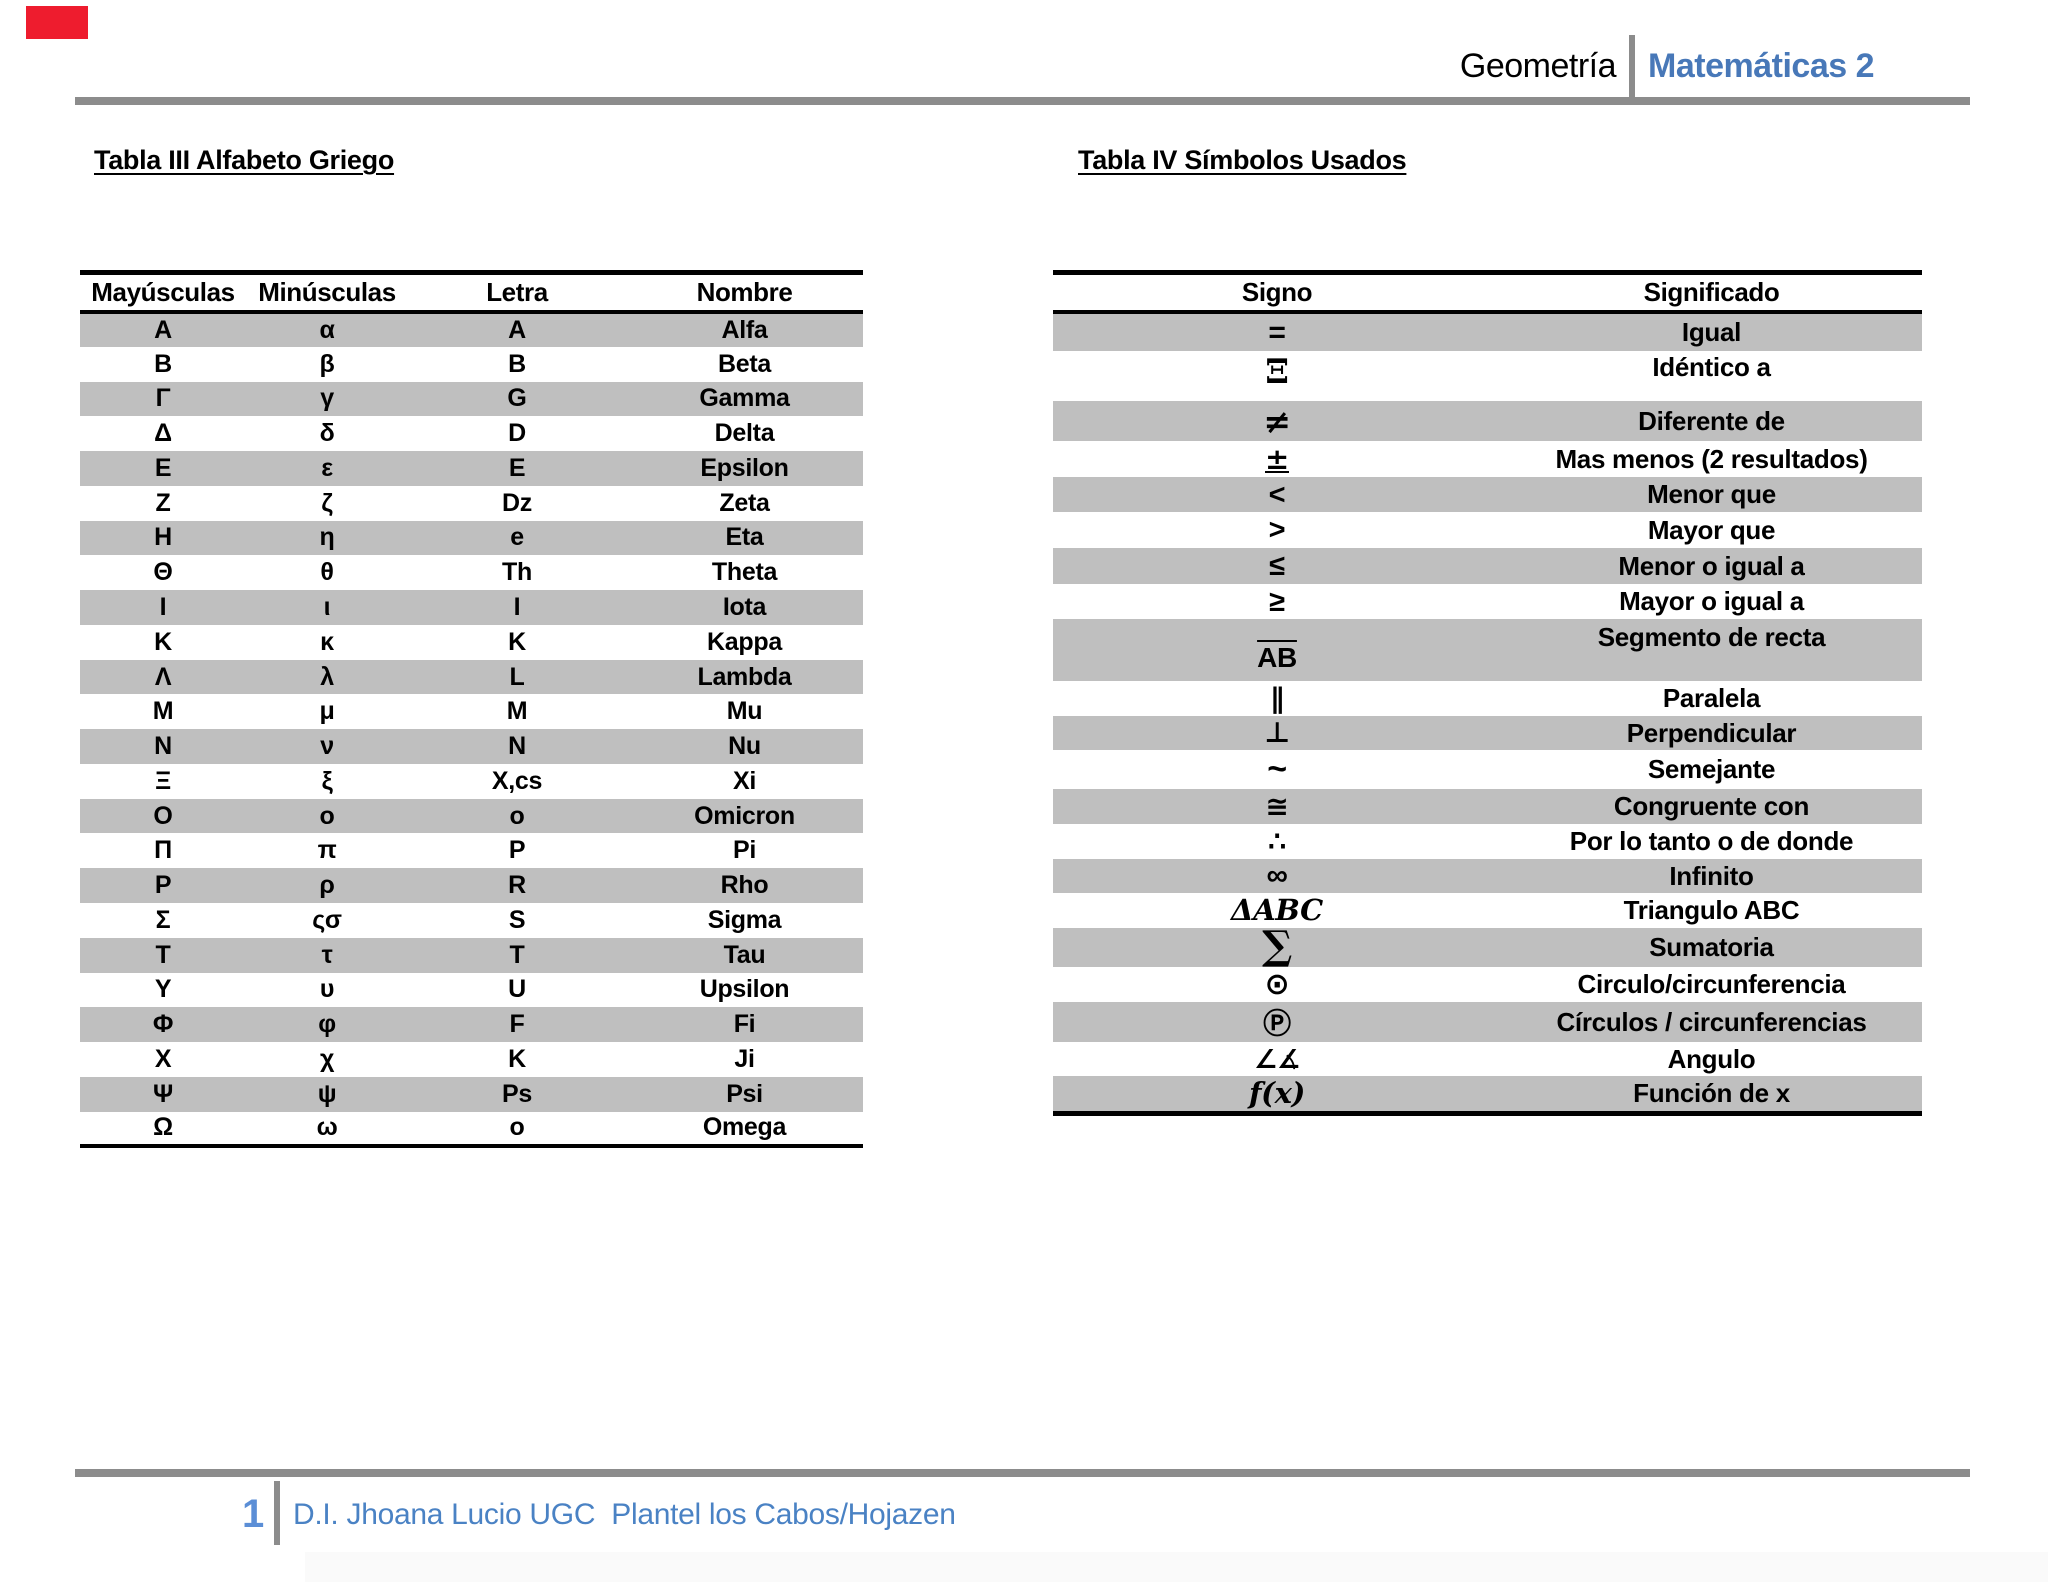  I want to click on header-subject-label: Matemáticas 2, so click(1761, 65).